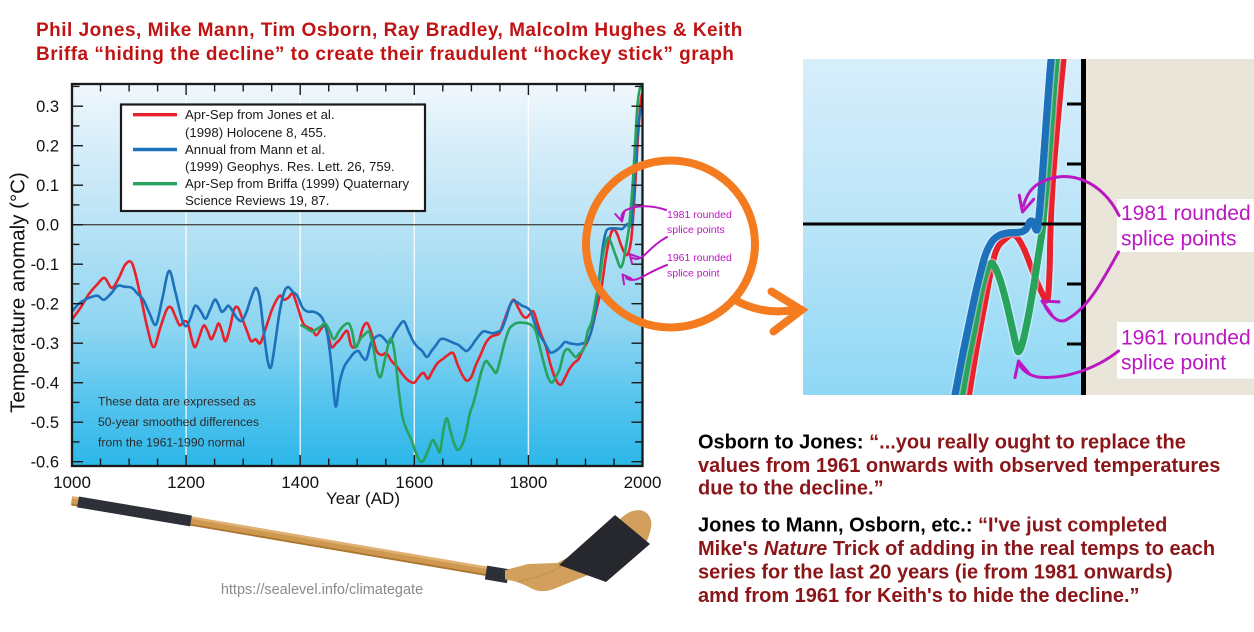 The height and width of the screenshot is (632, 1254). What do you see at coordinates (47, 186) in the screenshot?
I see `svg-text: 0.1` at bounding box center [47, 186].